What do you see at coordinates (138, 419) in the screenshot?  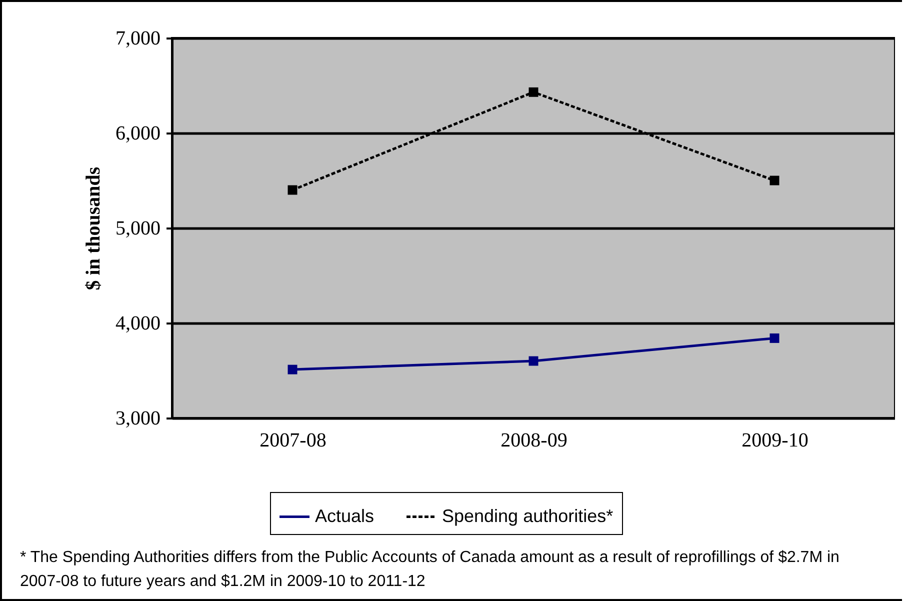 I see `y-tick-label: 3,000` at bounding box center [138, 419].